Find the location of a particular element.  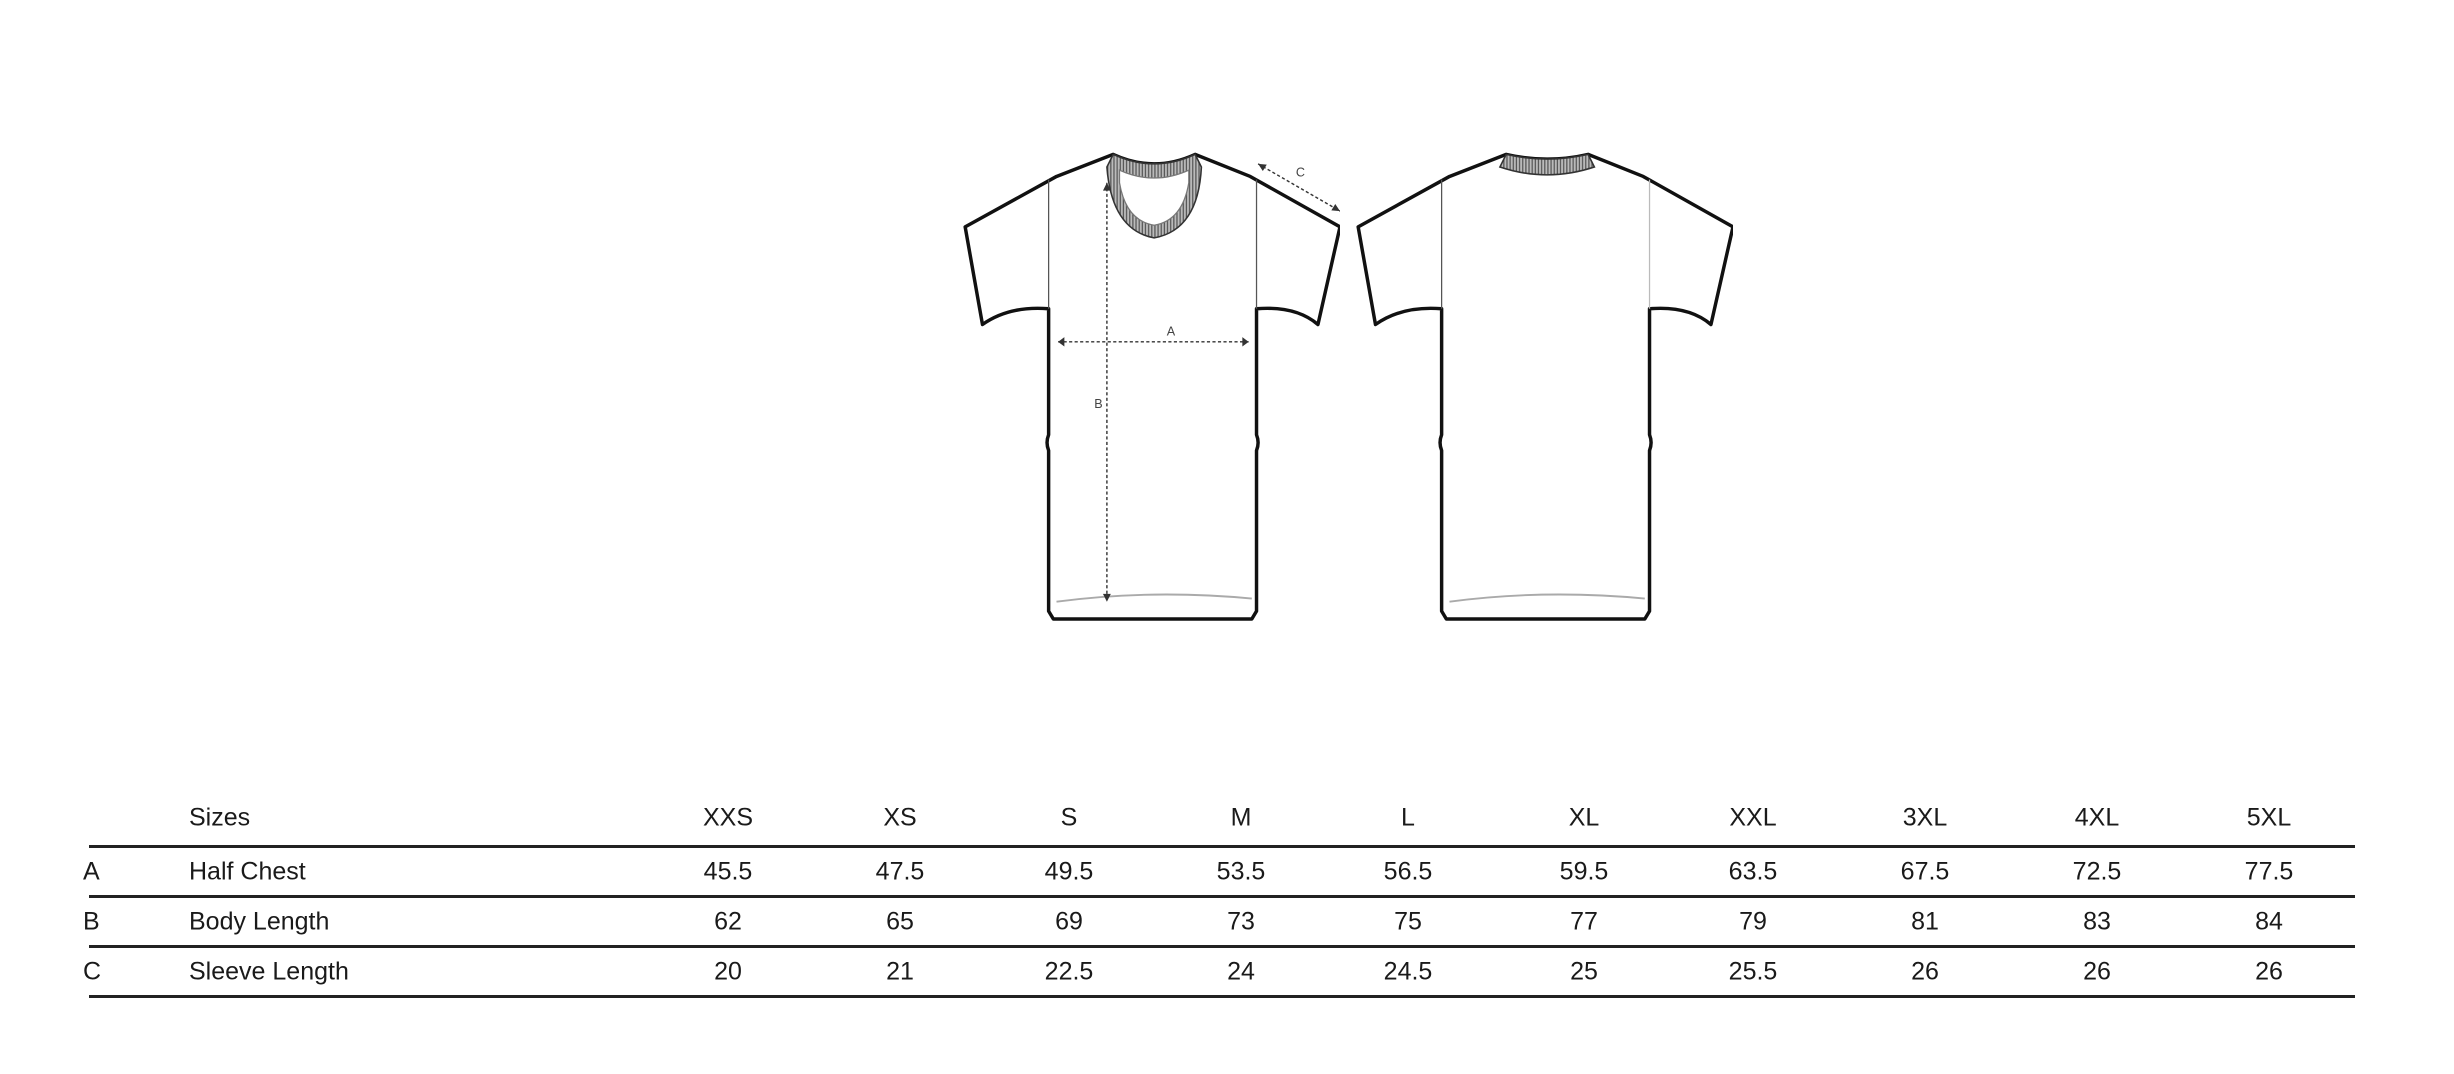

cell-value: 25 is located at coordinates (1584, 971).